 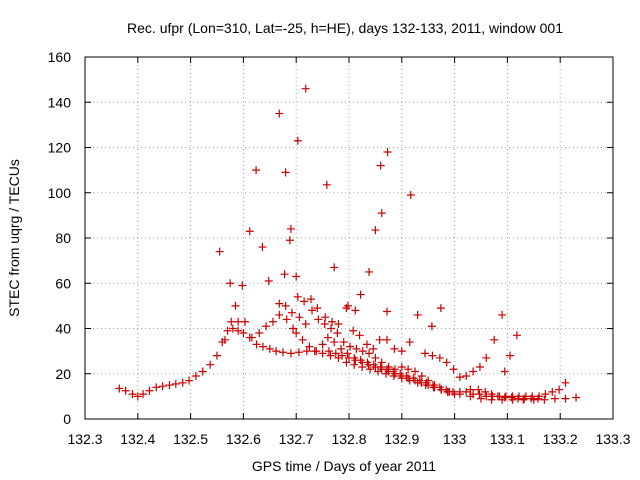 I want to click on x-tick-label: 132.6, so click(x=243, y=439).